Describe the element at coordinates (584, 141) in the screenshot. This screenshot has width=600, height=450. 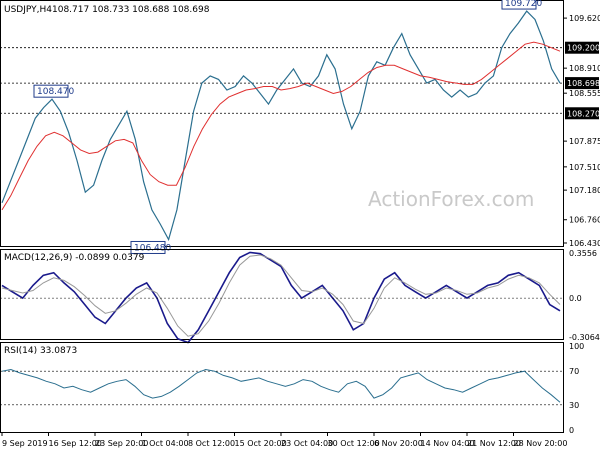
I see `price-tick-label: 107.875` at that location.